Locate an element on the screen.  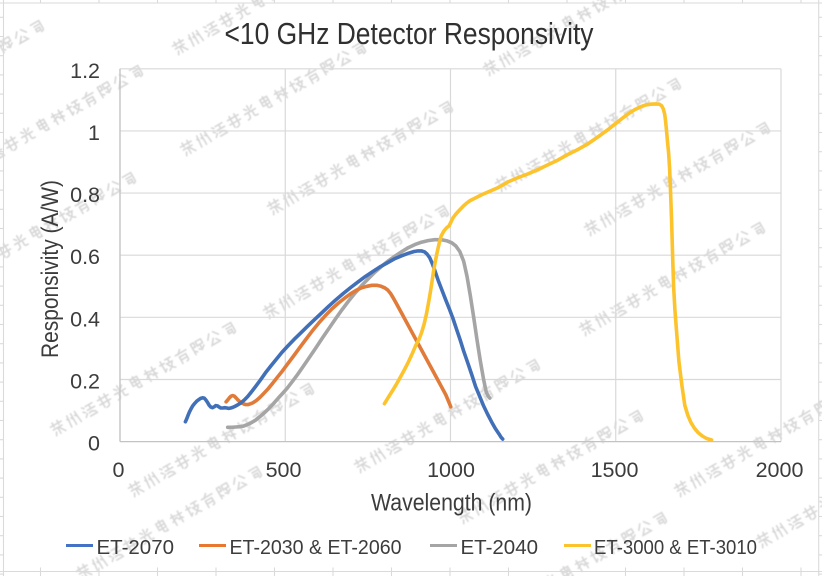
svg-text: 1500 is located at coordinates (615, 470).